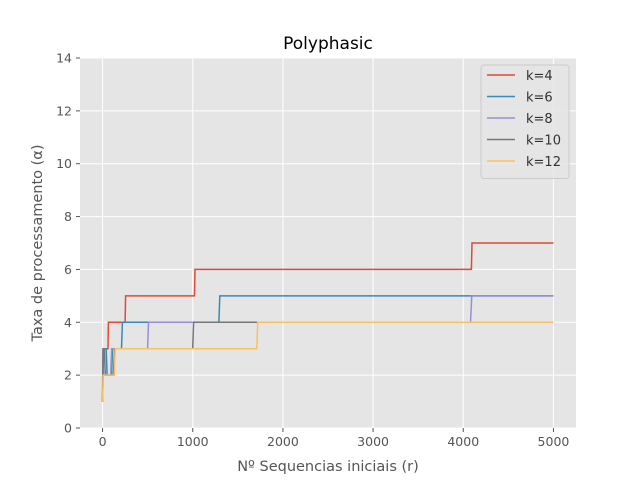  What do you see at coordinates (64, 58) in the screenshot?
I see `y-tick-label: 14` at bounding box center [64, 58].